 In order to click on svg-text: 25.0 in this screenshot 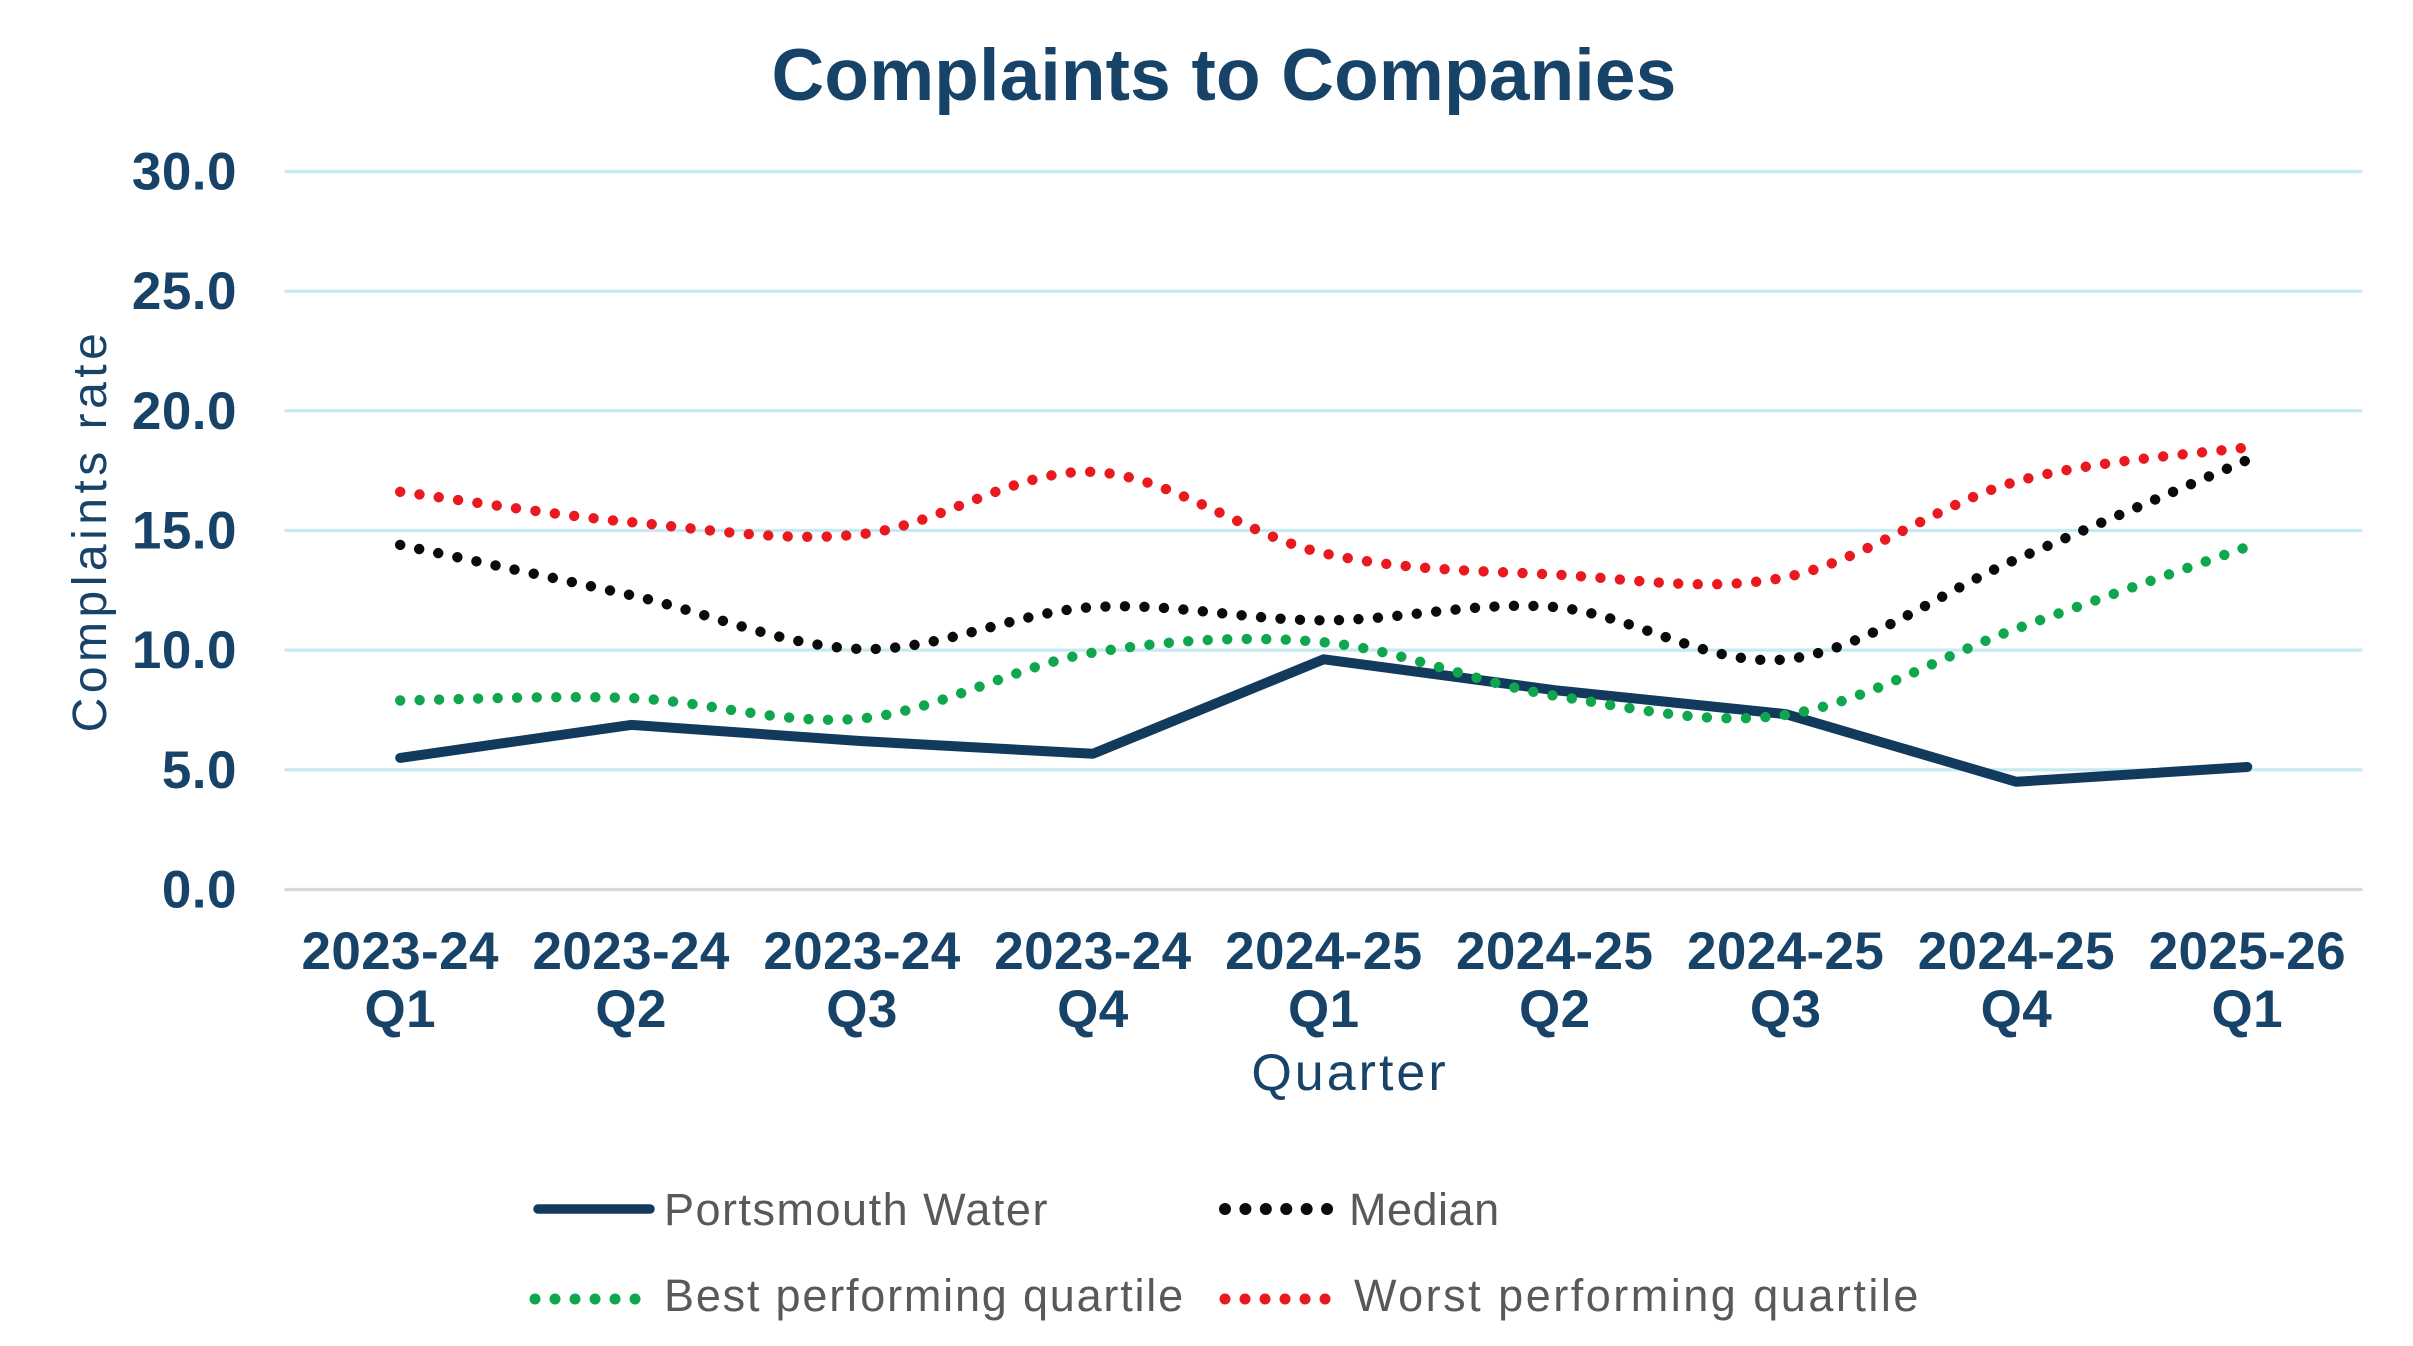, I will do `click(184, 291)`.